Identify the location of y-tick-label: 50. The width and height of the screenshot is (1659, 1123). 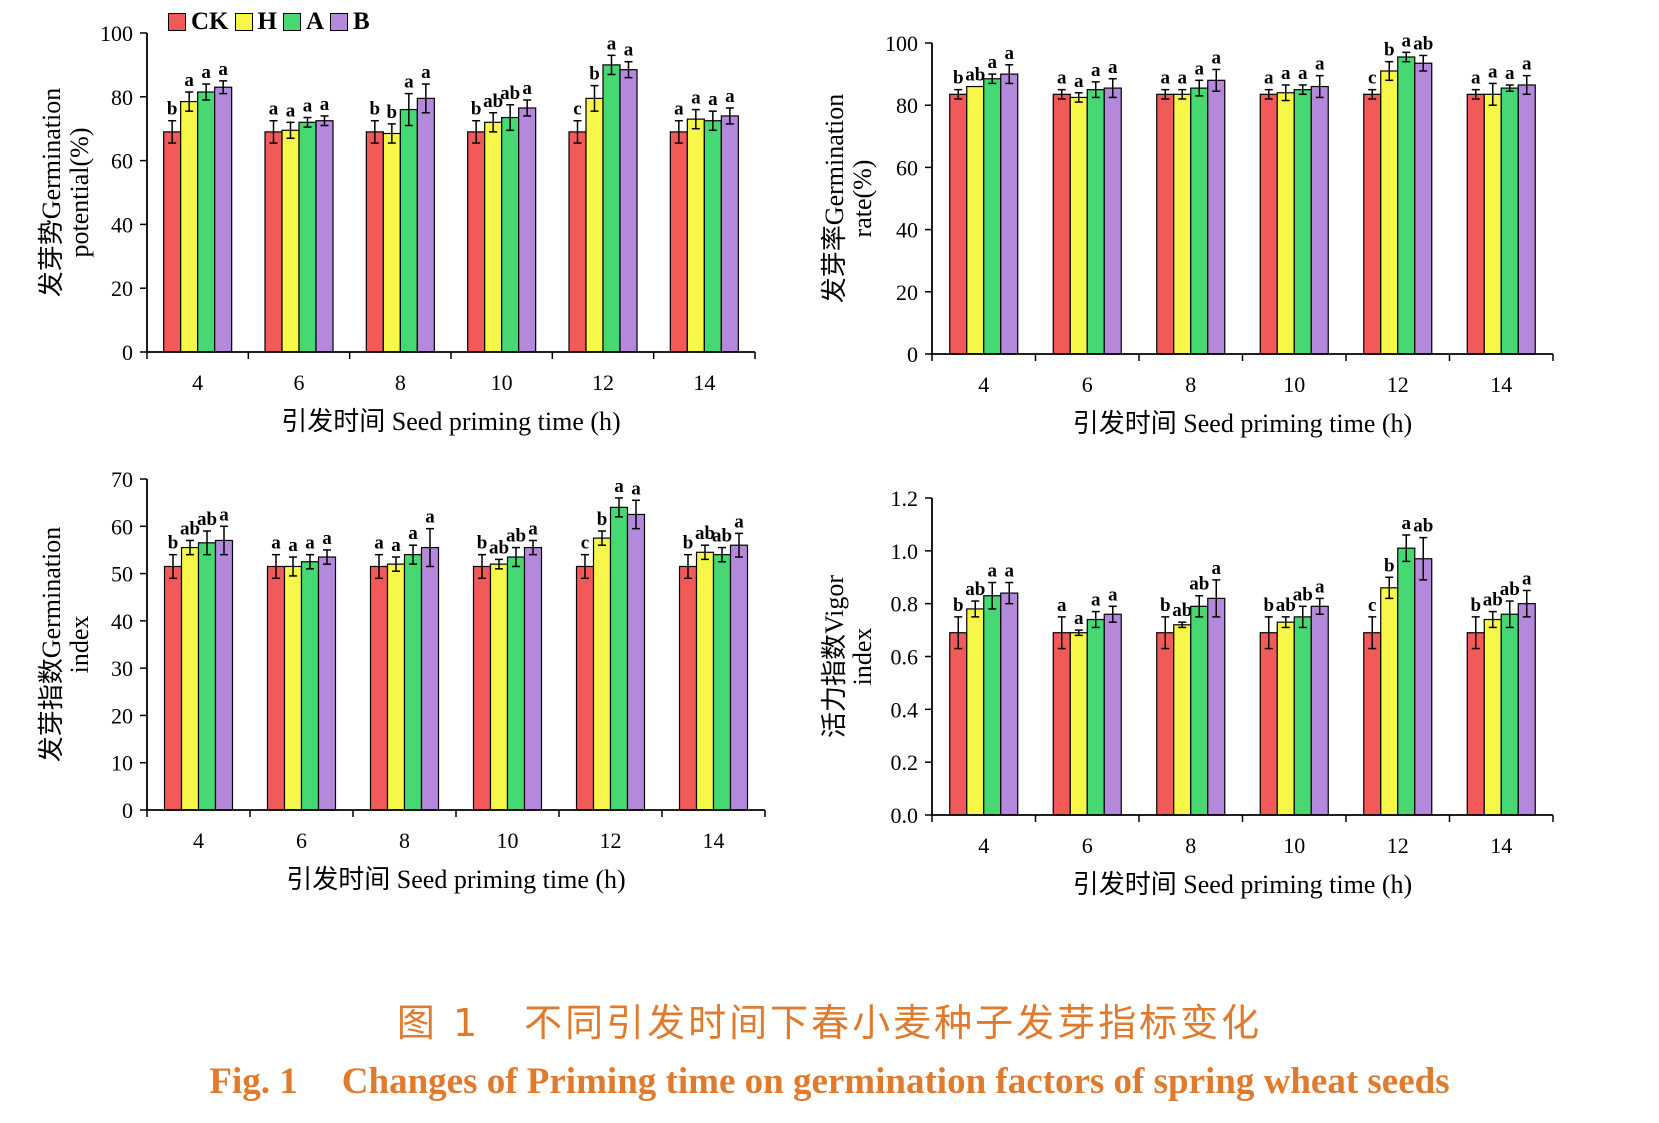
(122, 574).